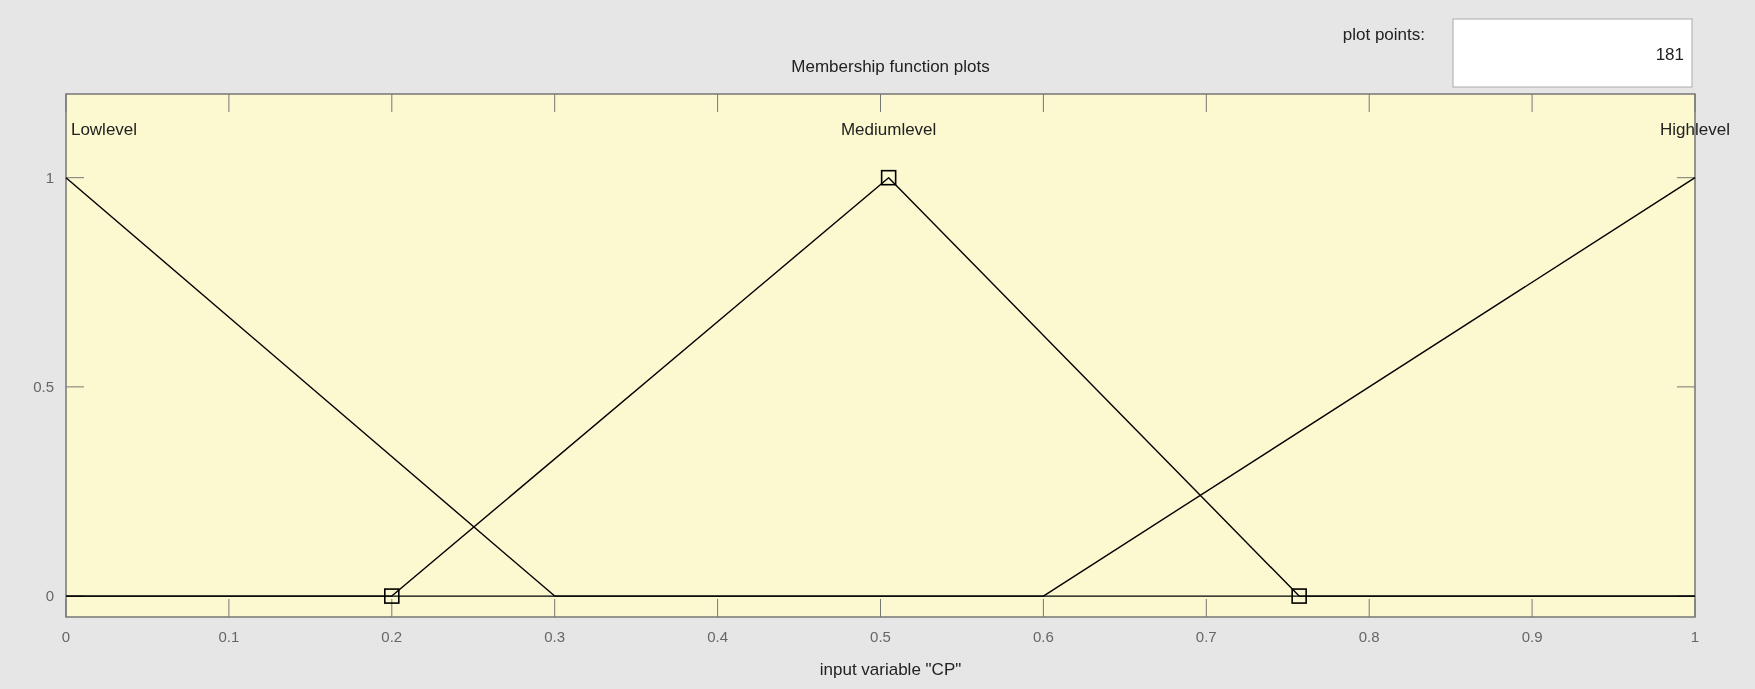 This screenshot has height=689, width=1755. Describe the element at coordinates (43, 386) in the screenshot. I see `y-tick-label: 0.5` at that location.